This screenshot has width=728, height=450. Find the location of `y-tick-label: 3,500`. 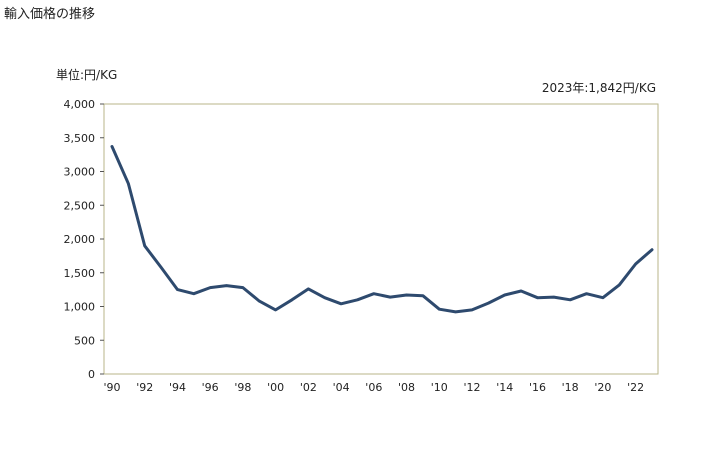

y-tick-label: 3,500 is located at coordinates (80, 138).